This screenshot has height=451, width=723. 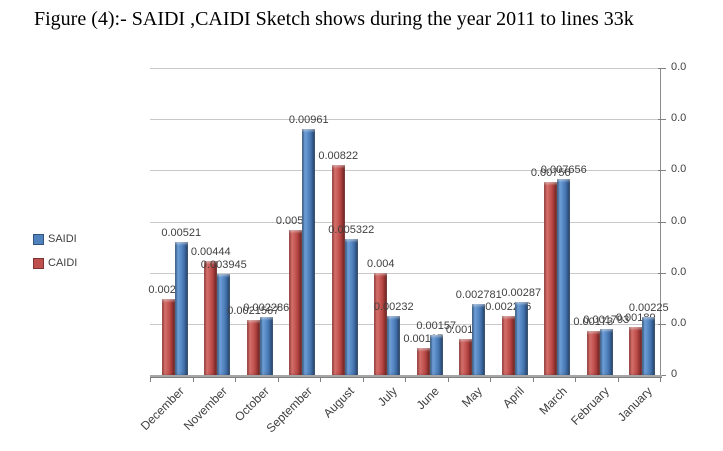 I want to click on legend-item-caidi: CAIDI, so click(x=55, y=263).